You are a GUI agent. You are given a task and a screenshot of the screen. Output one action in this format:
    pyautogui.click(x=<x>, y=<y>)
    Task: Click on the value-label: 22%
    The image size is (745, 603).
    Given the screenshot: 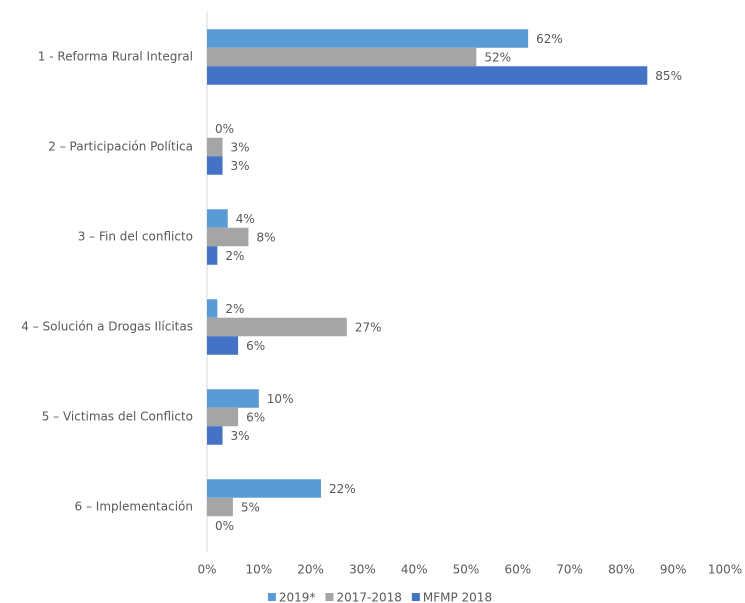 What is the action you would take?
    pyautogui.click(x=342, y=489)
    